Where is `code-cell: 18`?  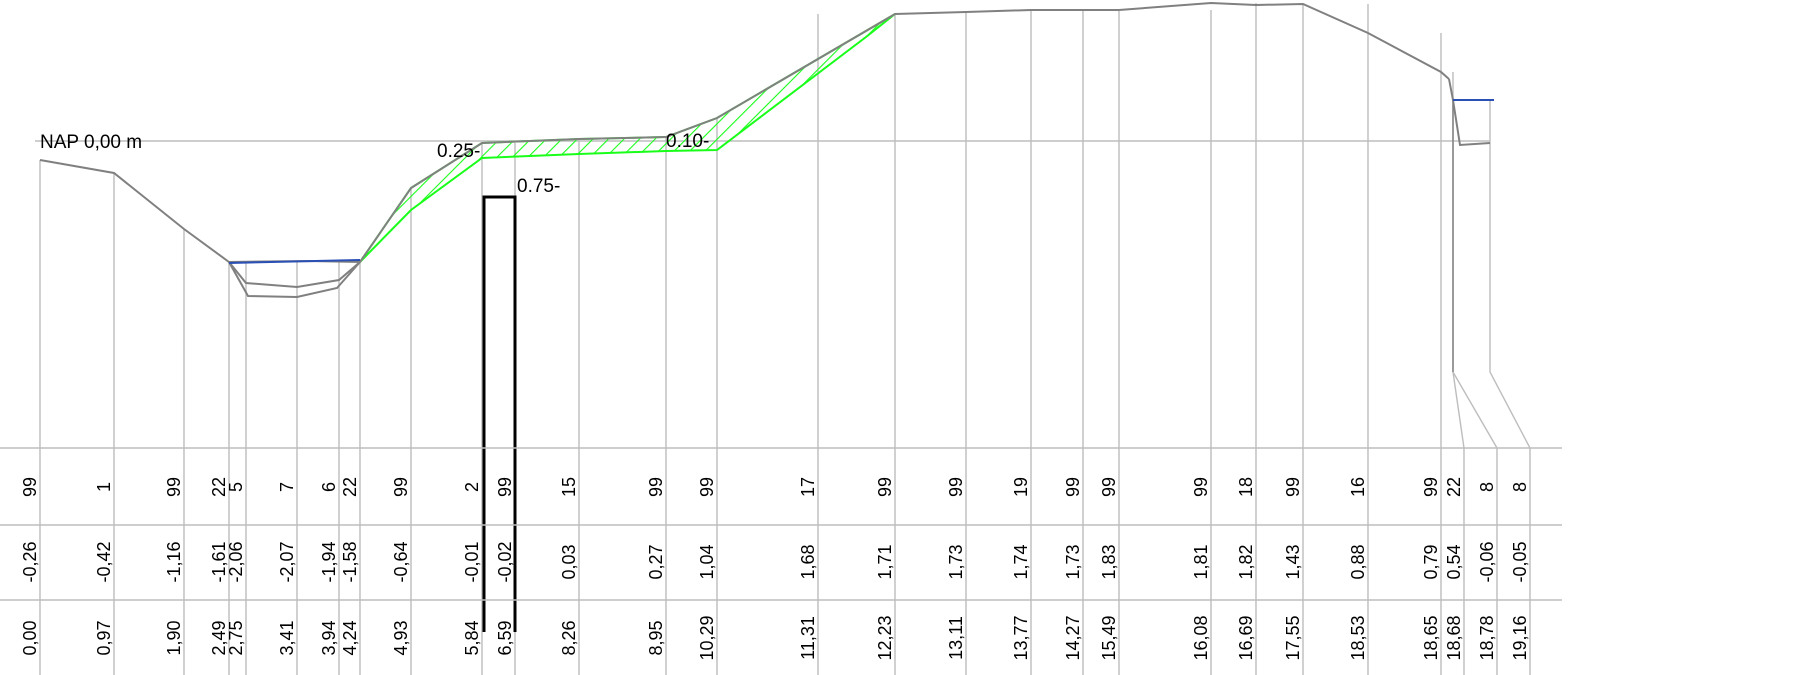
code-cell: 18 is located at coordinates (1246, 487).